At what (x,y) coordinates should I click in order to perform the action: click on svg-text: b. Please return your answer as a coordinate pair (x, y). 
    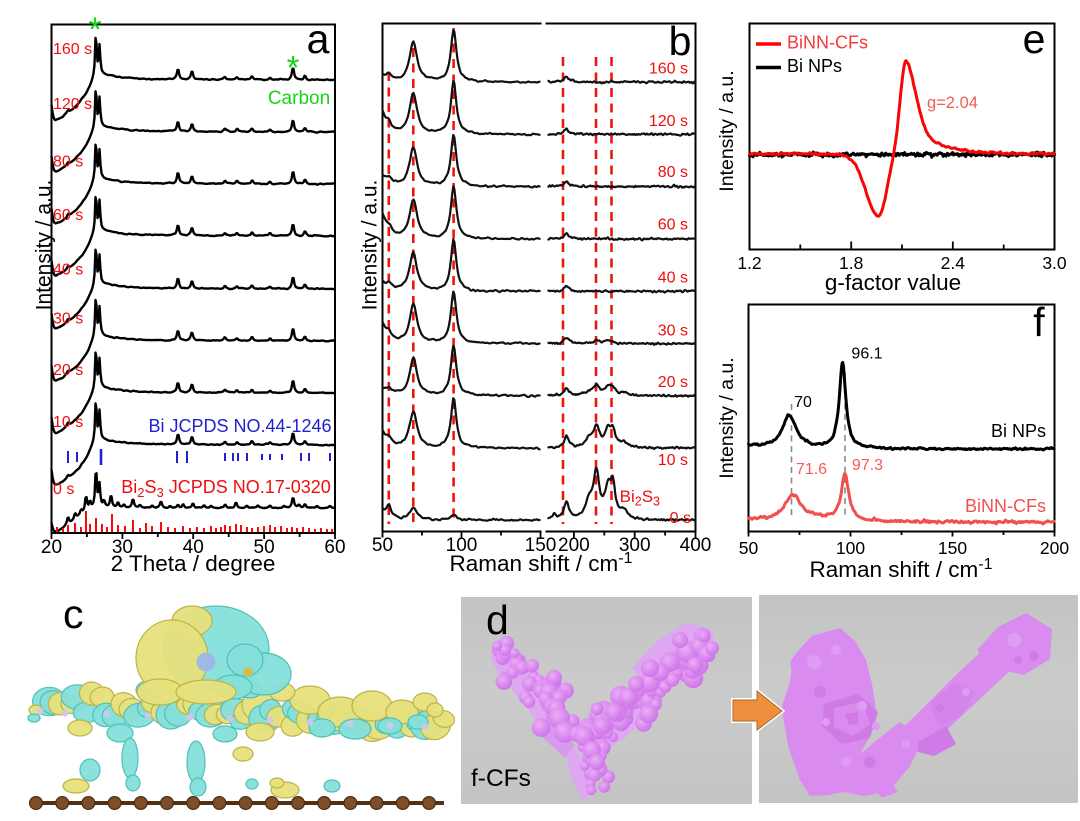
    Looking at the image, I should click on (680, 41).